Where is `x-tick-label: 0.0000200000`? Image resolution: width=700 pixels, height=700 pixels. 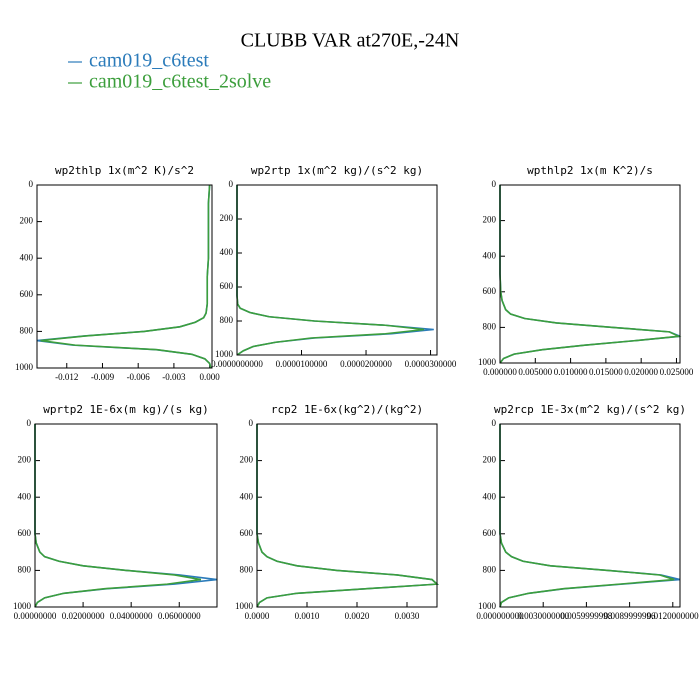
x-tick-label: 0.0000200000 is located at coordinates (366, 364).